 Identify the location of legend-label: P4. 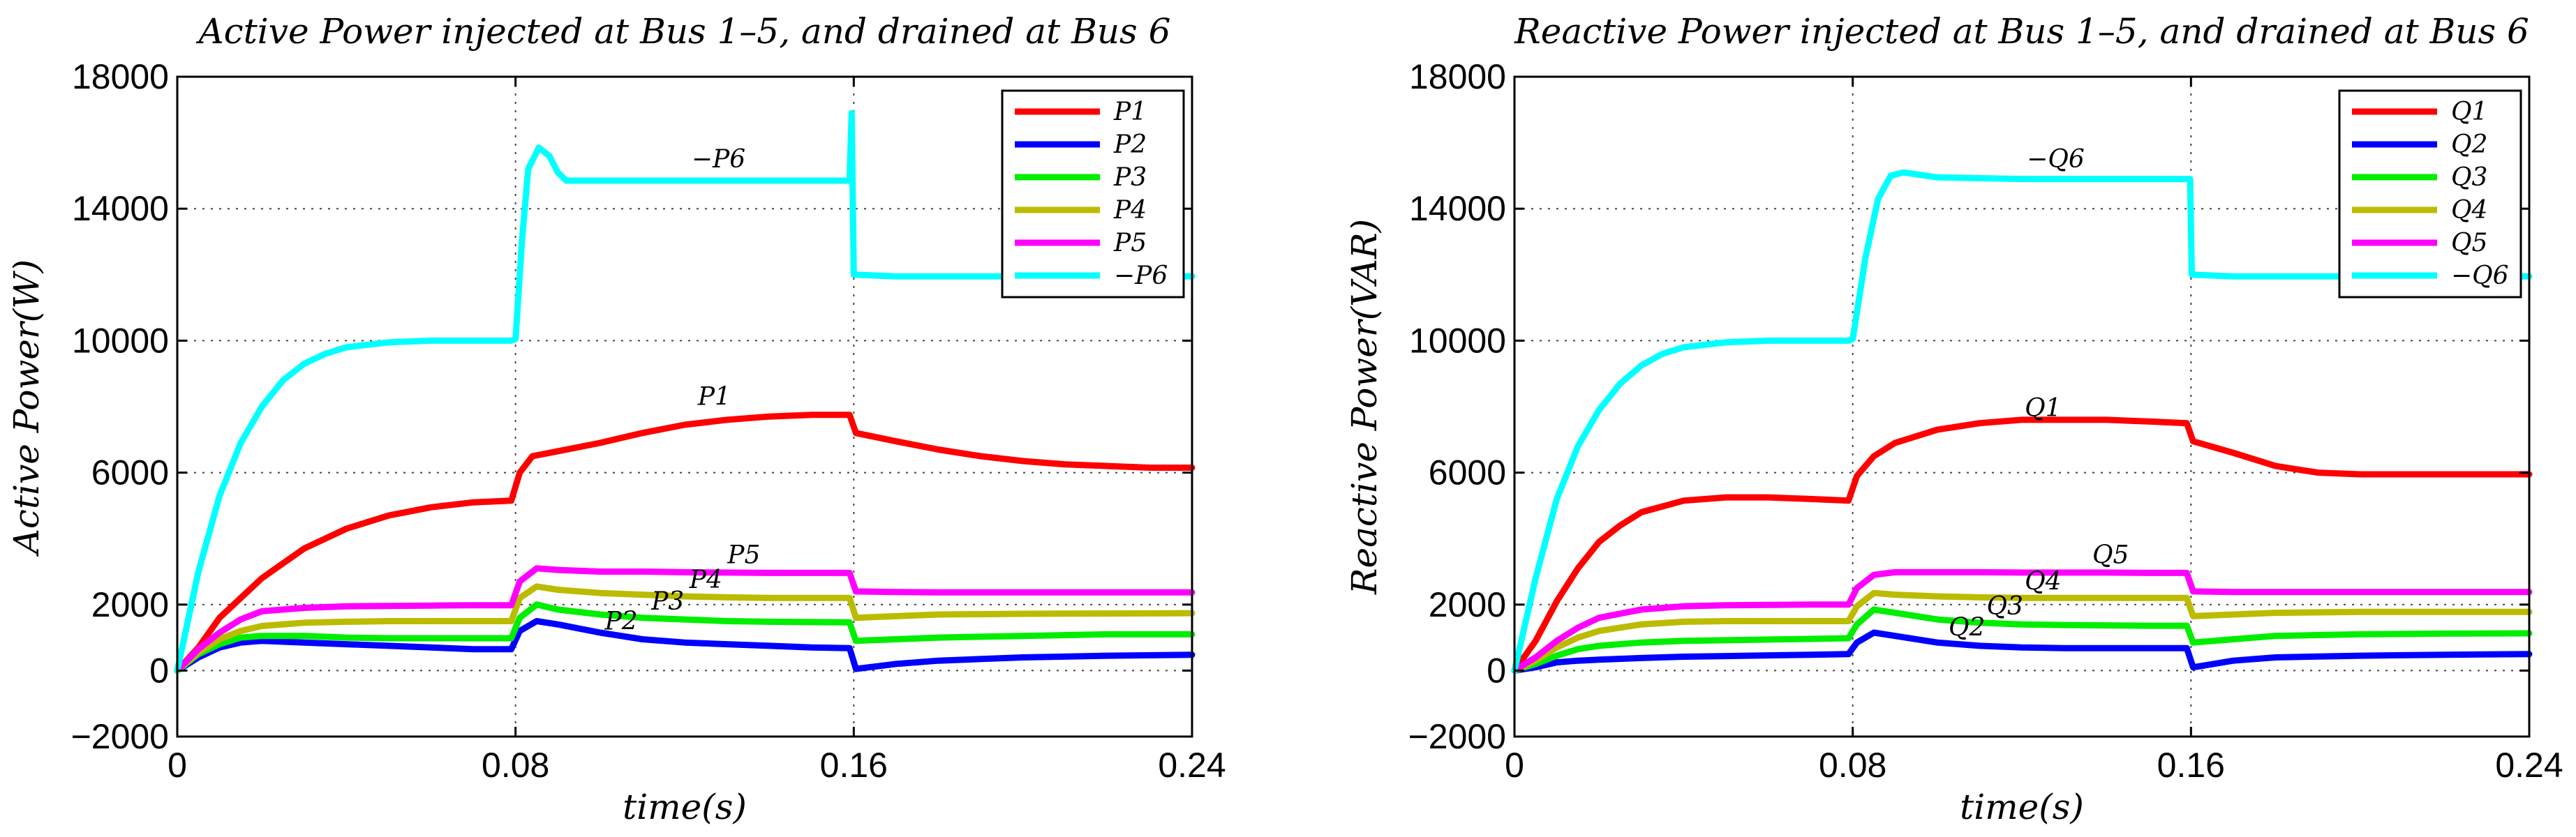
(1130, 210).